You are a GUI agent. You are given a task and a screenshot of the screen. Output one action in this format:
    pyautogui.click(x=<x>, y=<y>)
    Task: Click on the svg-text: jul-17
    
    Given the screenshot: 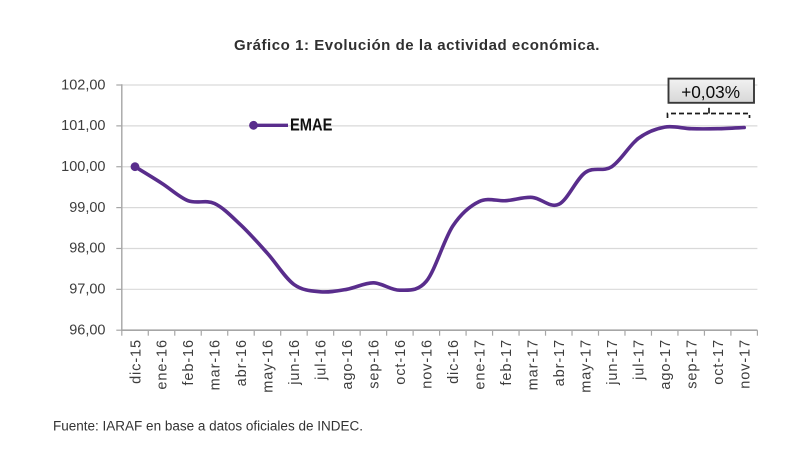 What is the action you would take?
    pyautogui.click(x=639, y=360)
    